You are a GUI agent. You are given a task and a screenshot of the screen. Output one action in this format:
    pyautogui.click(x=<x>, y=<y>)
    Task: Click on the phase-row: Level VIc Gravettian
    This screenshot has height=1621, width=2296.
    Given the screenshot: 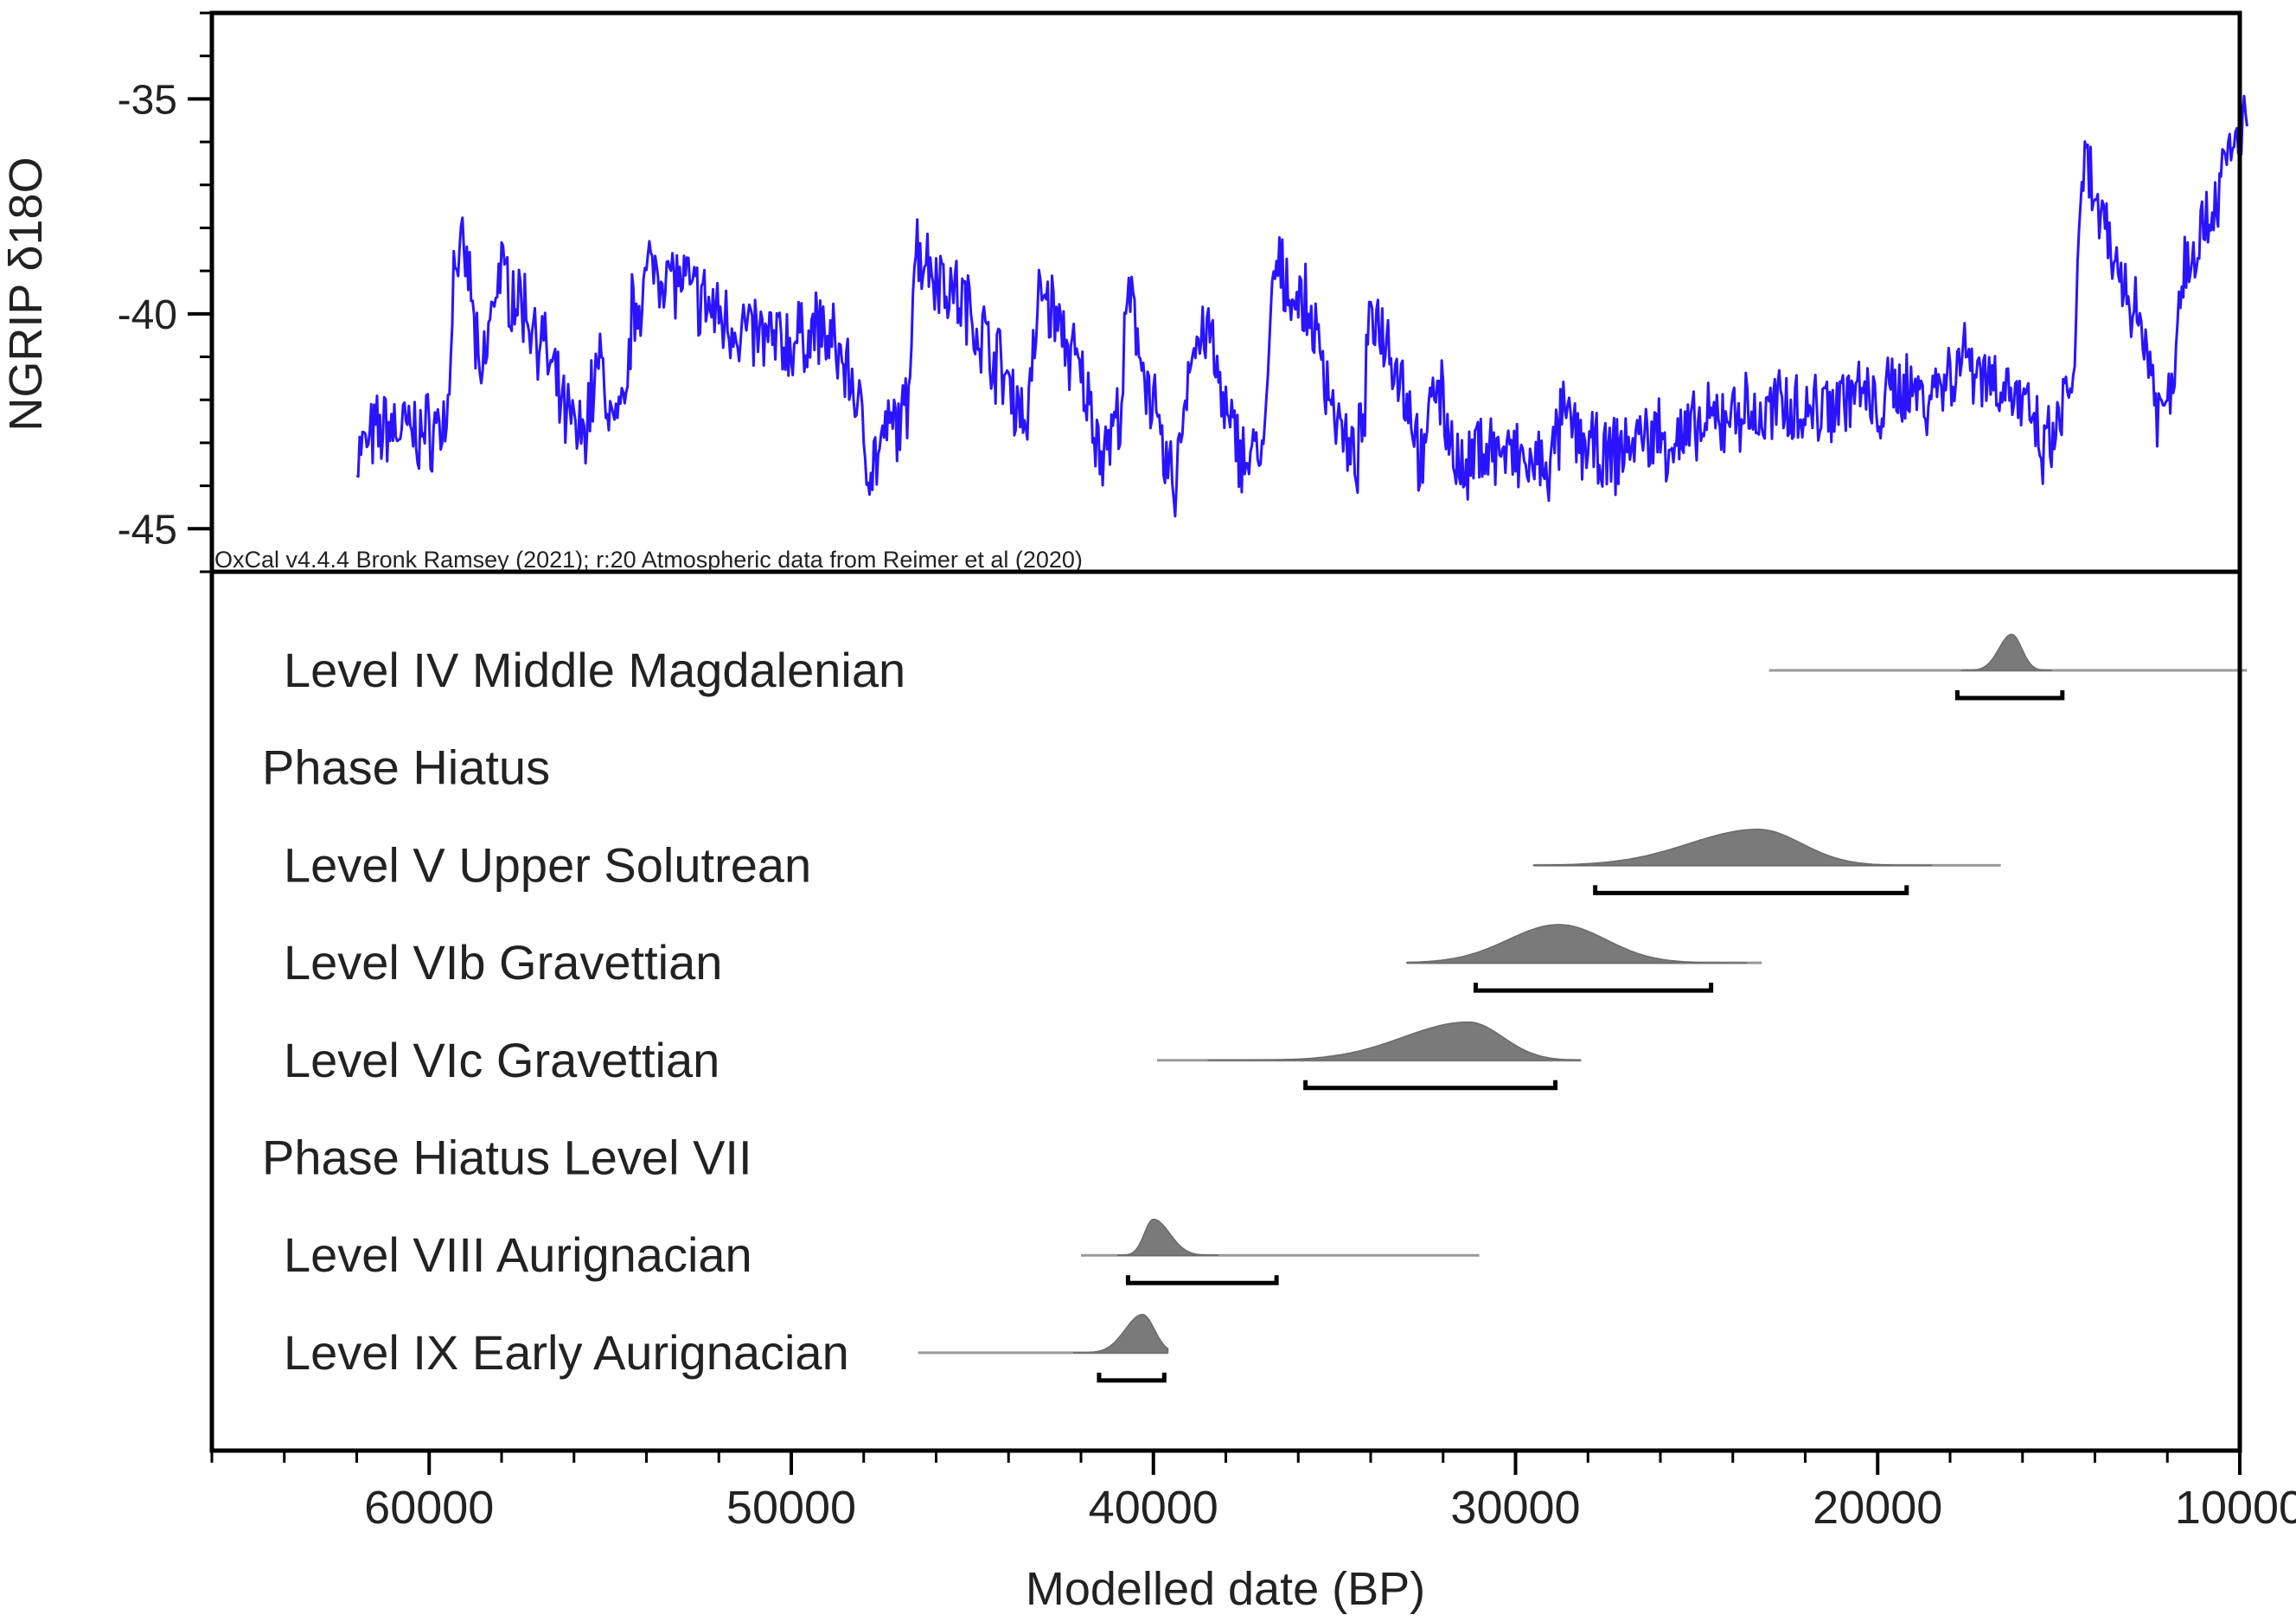 What is the action you would take?
    pyautogui.click(x=933, y=1056)
    